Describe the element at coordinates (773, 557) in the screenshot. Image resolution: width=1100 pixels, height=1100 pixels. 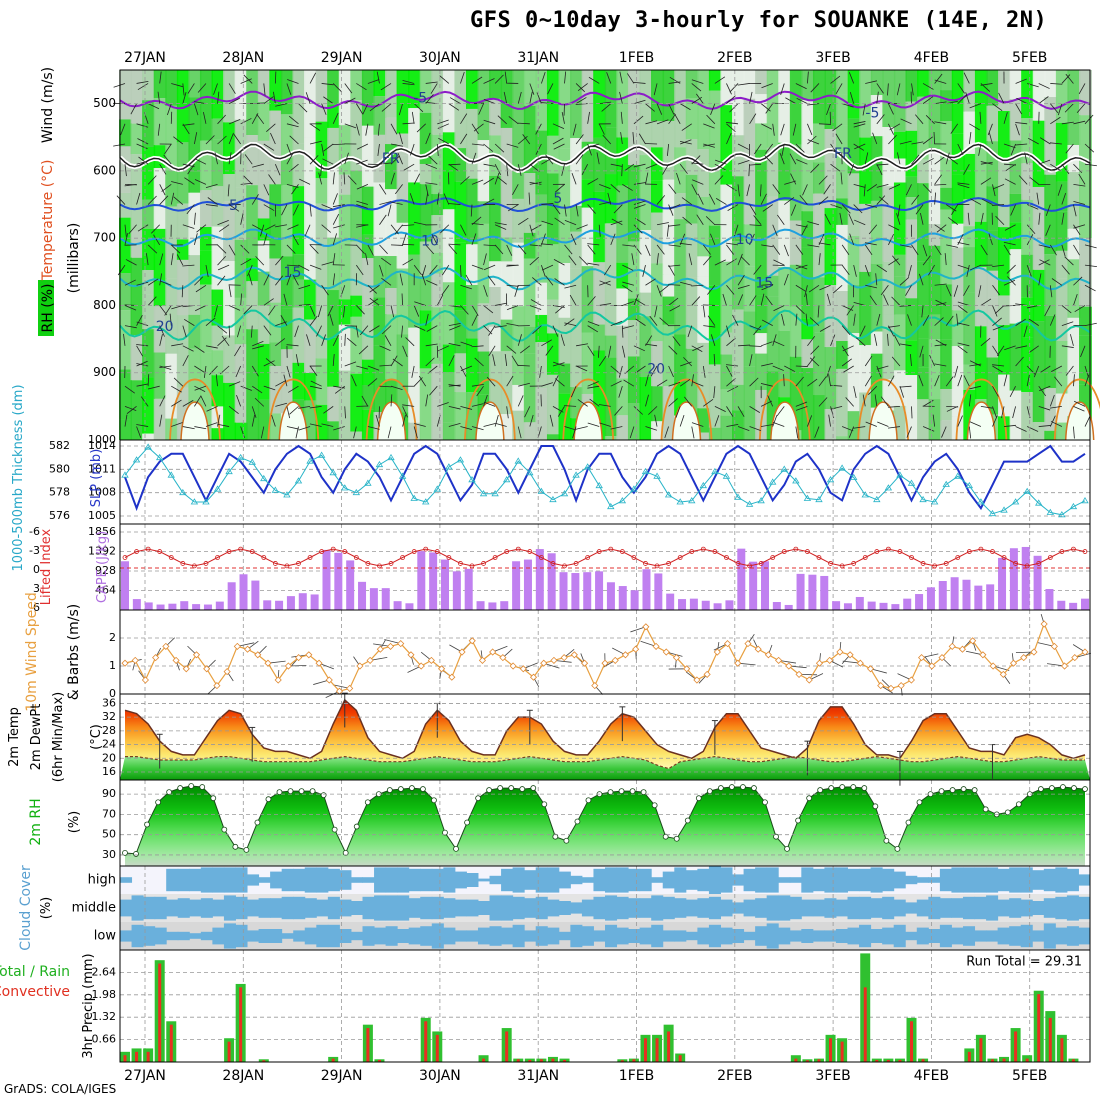
I see `li-point` at that location.